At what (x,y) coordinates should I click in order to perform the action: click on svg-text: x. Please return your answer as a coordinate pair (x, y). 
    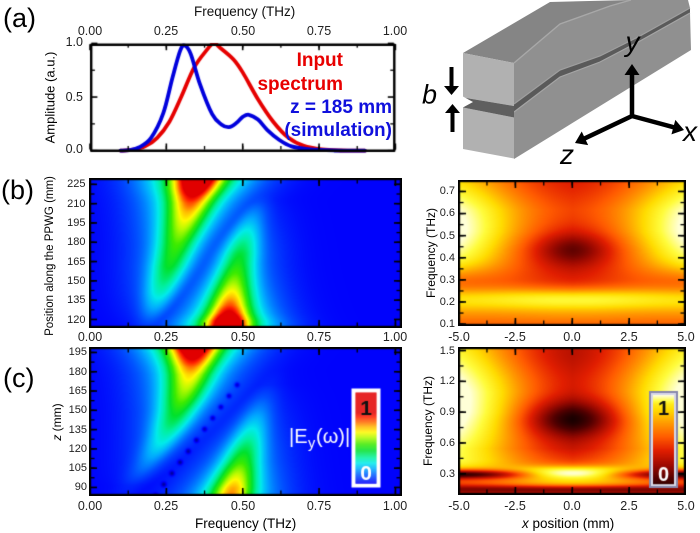
    Looking at the image, I should click on (689, 131).